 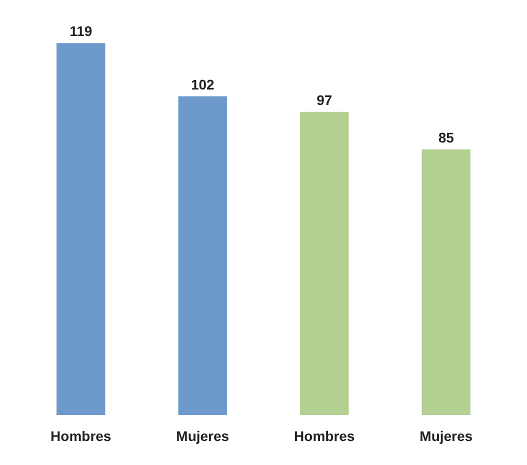 I want to click on data-label: 85, so click(x=446, y=137).